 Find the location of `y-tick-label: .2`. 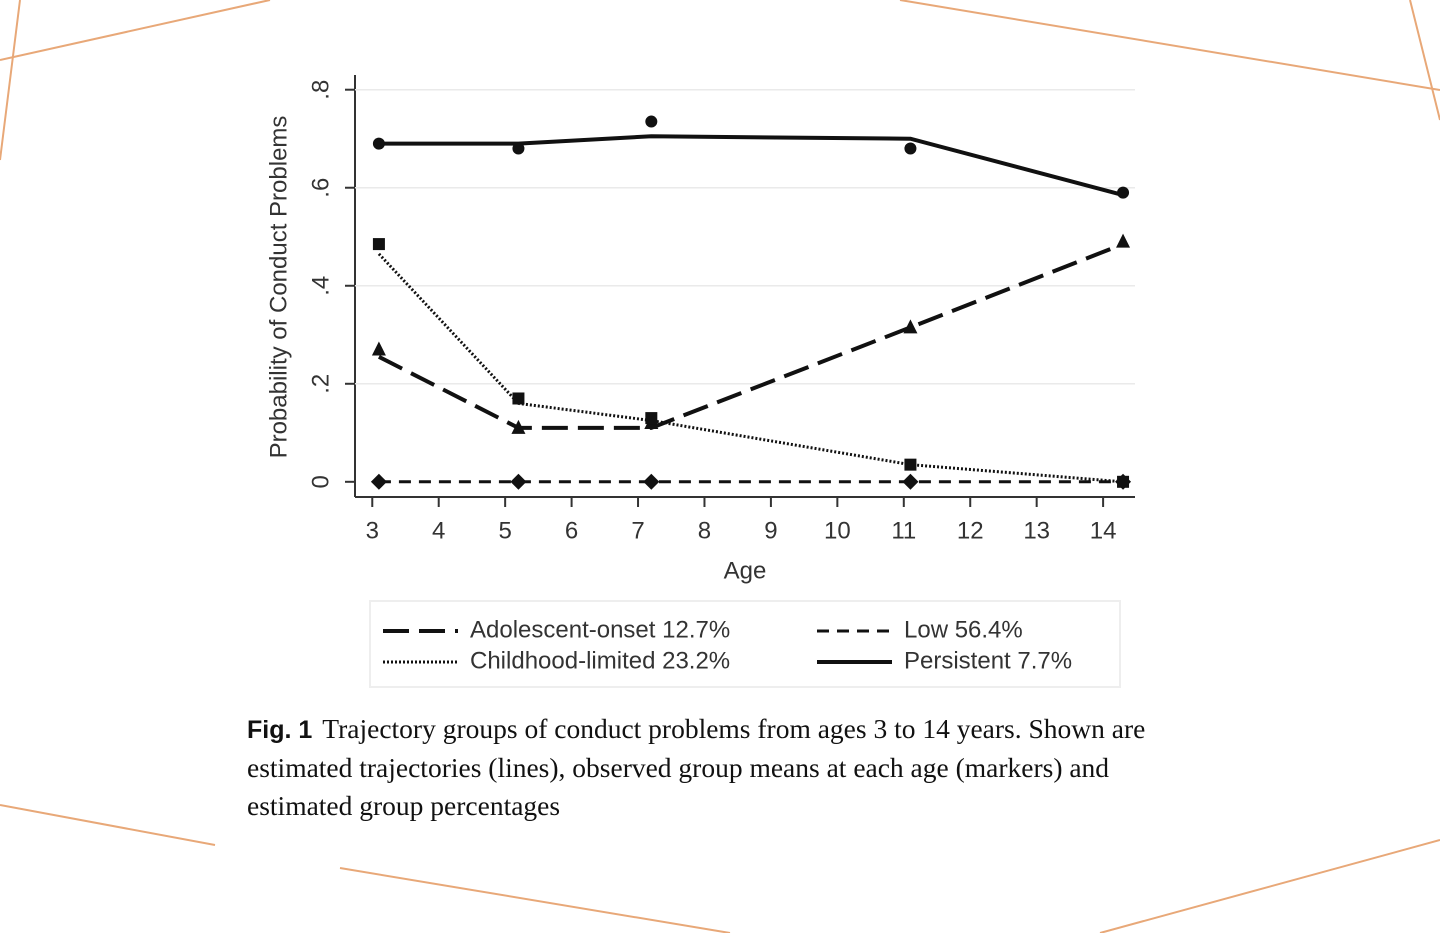

y-tick-label: .2 is located at coordinates (320, 384).